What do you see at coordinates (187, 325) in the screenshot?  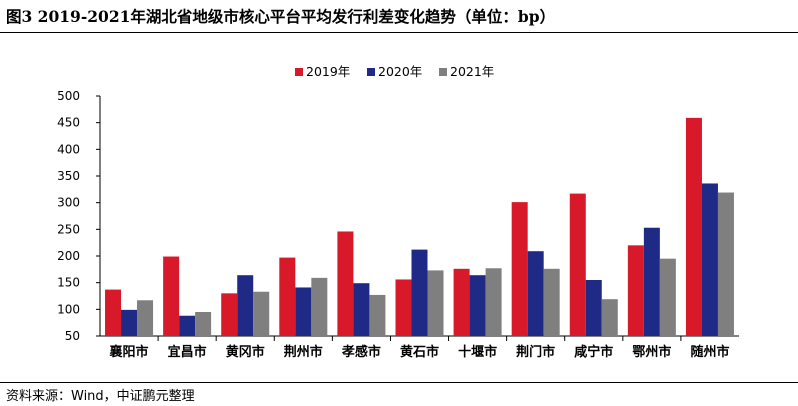 I see `bar-2020年-宜昌市` at bounding box center [187, 325].